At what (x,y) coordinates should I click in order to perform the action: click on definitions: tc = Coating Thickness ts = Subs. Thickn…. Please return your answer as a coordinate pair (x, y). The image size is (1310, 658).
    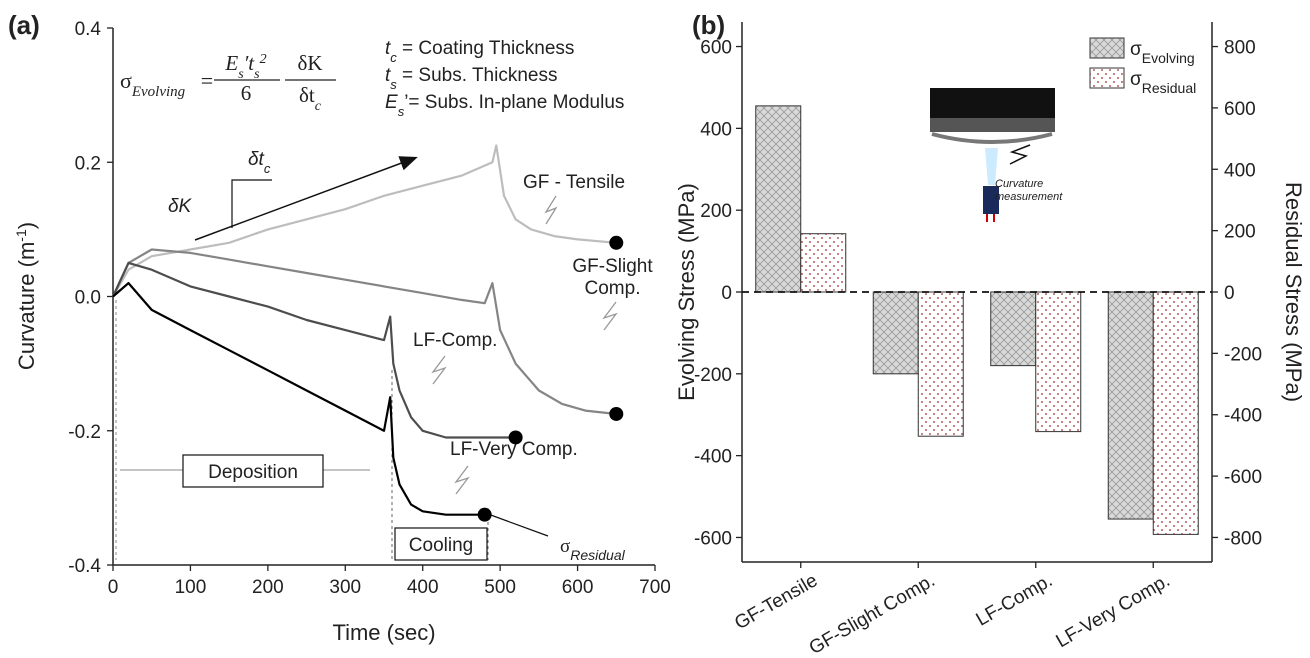
    Looking at the image, I should click on (504, 78).